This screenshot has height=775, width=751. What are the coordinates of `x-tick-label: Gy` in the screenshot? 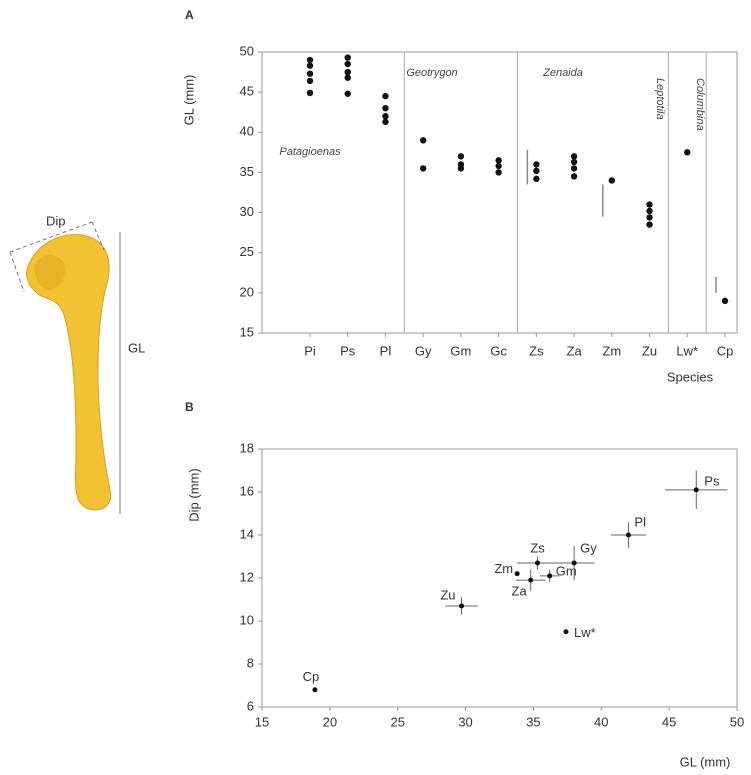 It's located at (423, 350).